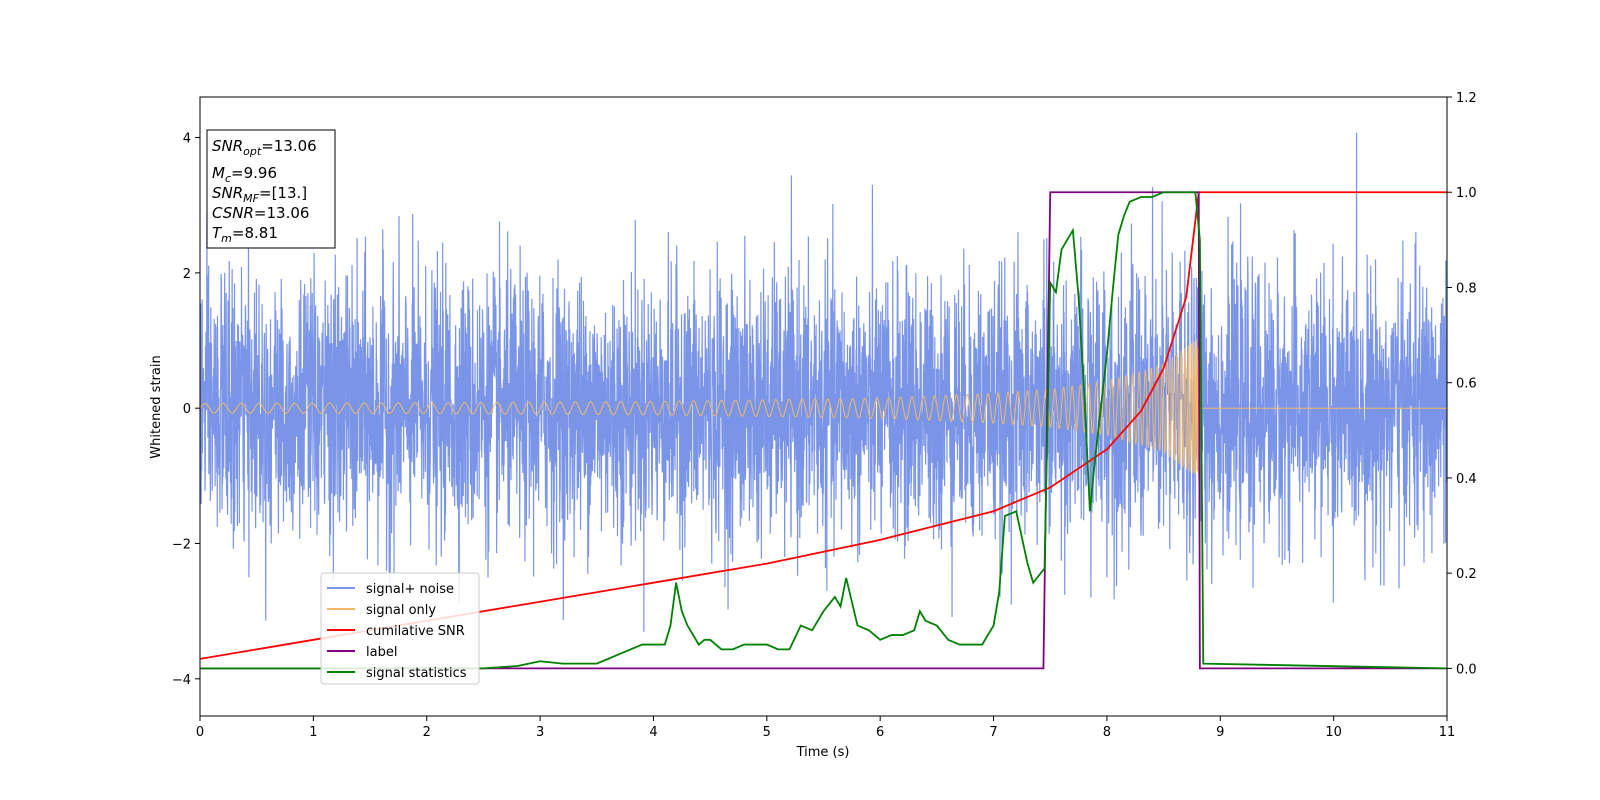 The width and height of the screenshot is (1600, 800). Describe the element at coordinates (244, 174) in the screenshot. I see `annotation-mc: Mc=9.96` at that location.